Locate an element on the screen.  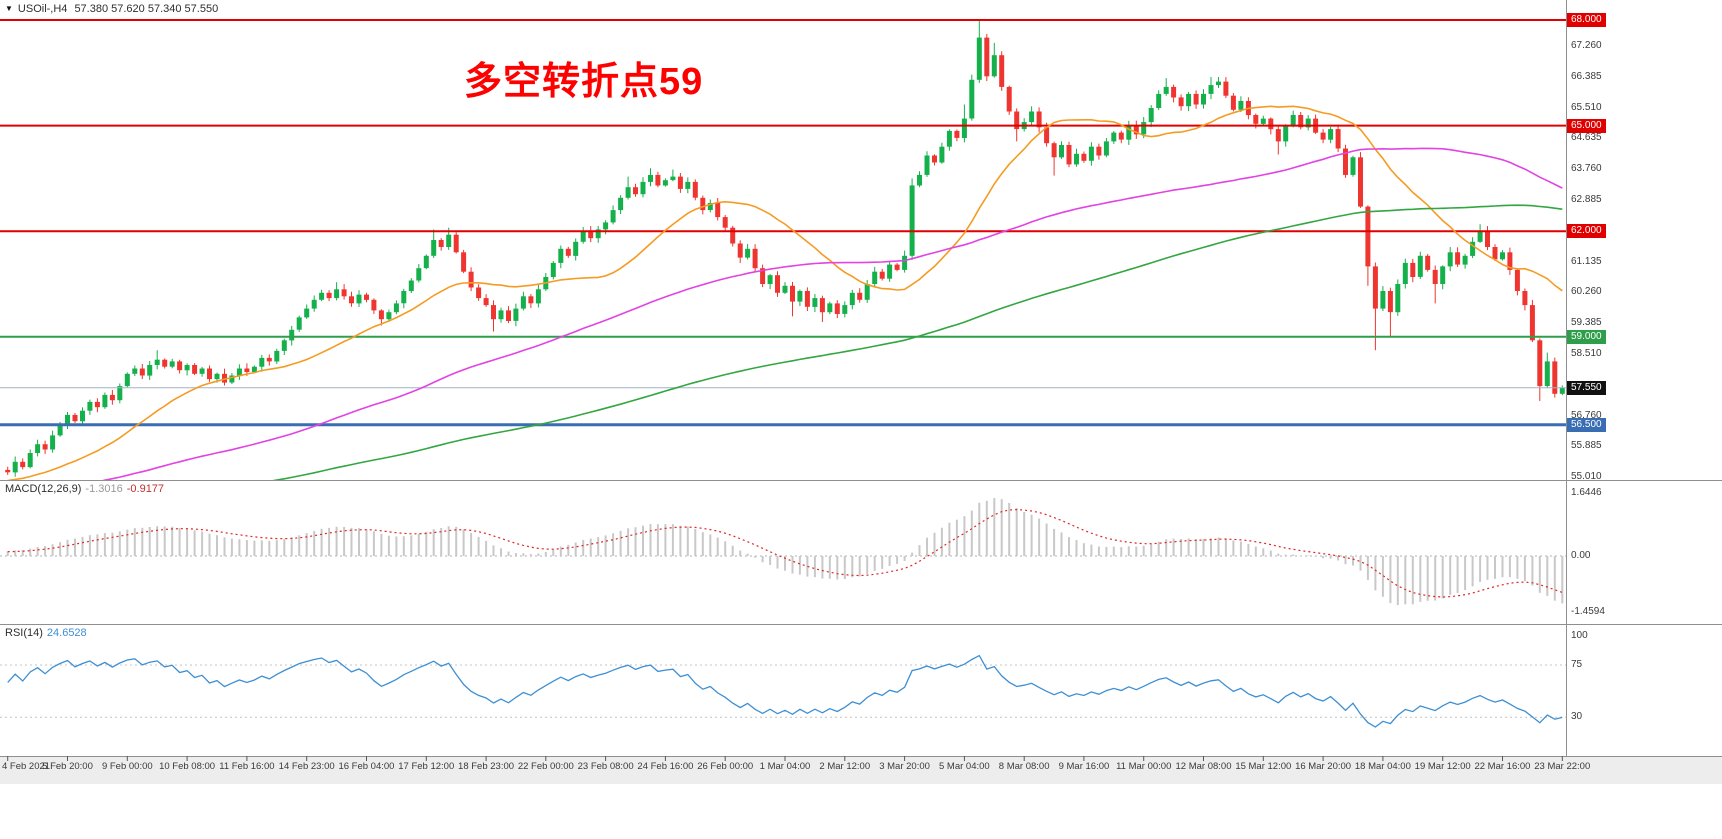
chart-annotation-text: 多空转折点59 is located at coordinates (584, 82).